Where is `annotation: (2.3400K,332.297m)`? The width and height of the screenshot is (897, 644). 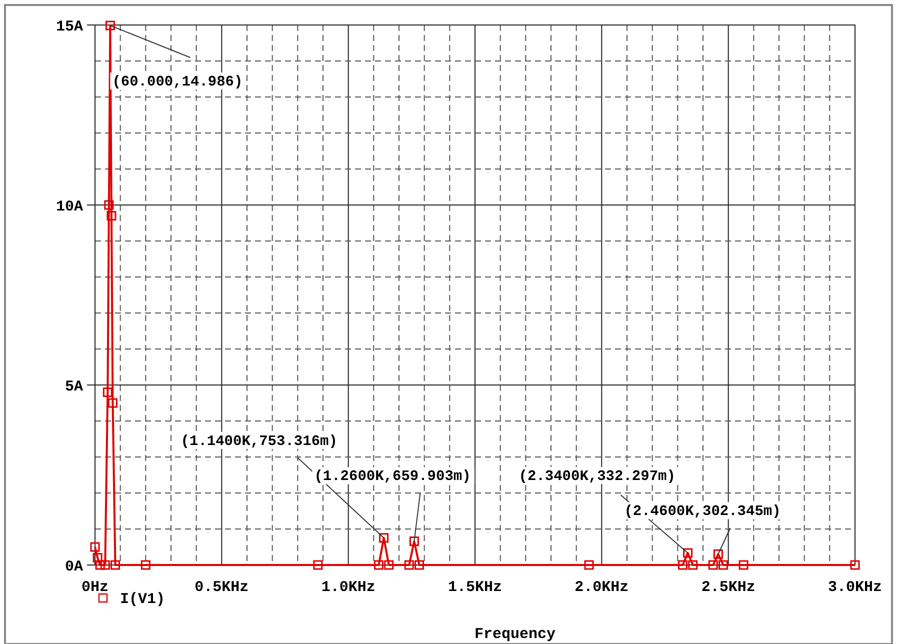
annotation: (2.3400K,332.297m) is located at coordinates (597, 477).